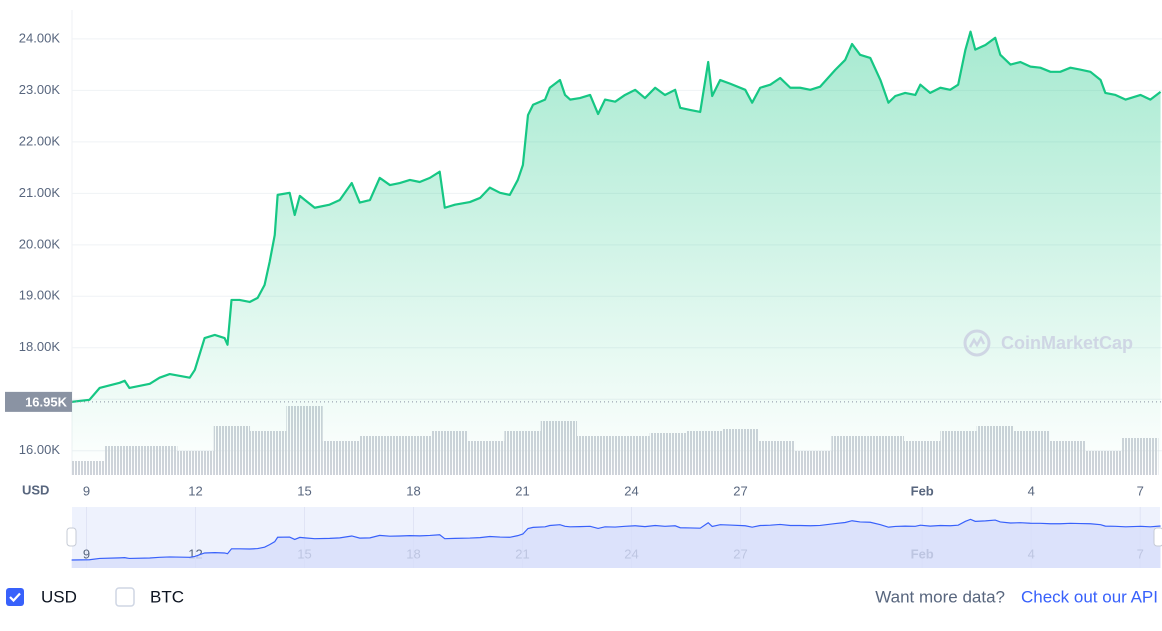 The image size is (1162, 631). I want to click on y-tick-label: 19.00K, so click(40, 295).